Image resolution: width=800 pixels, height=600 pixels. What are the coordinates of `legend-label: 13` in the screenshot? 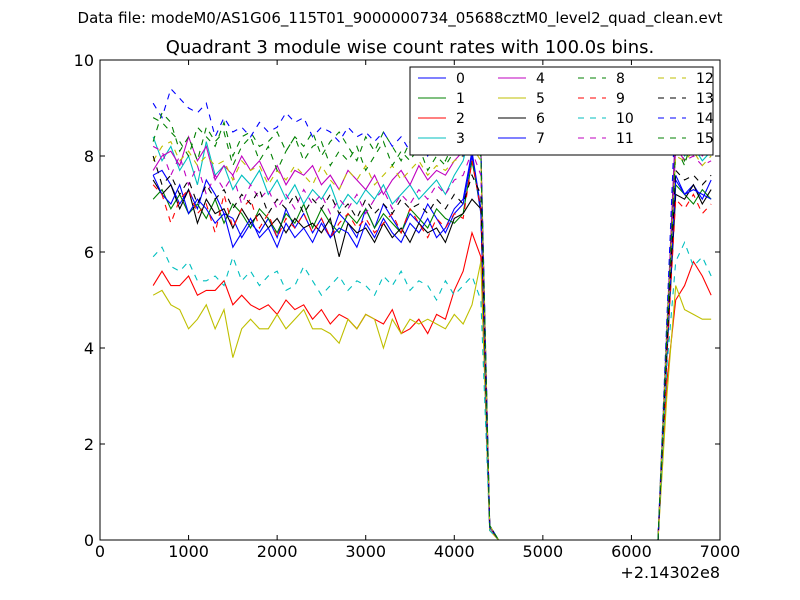 It's located at (705, 99).